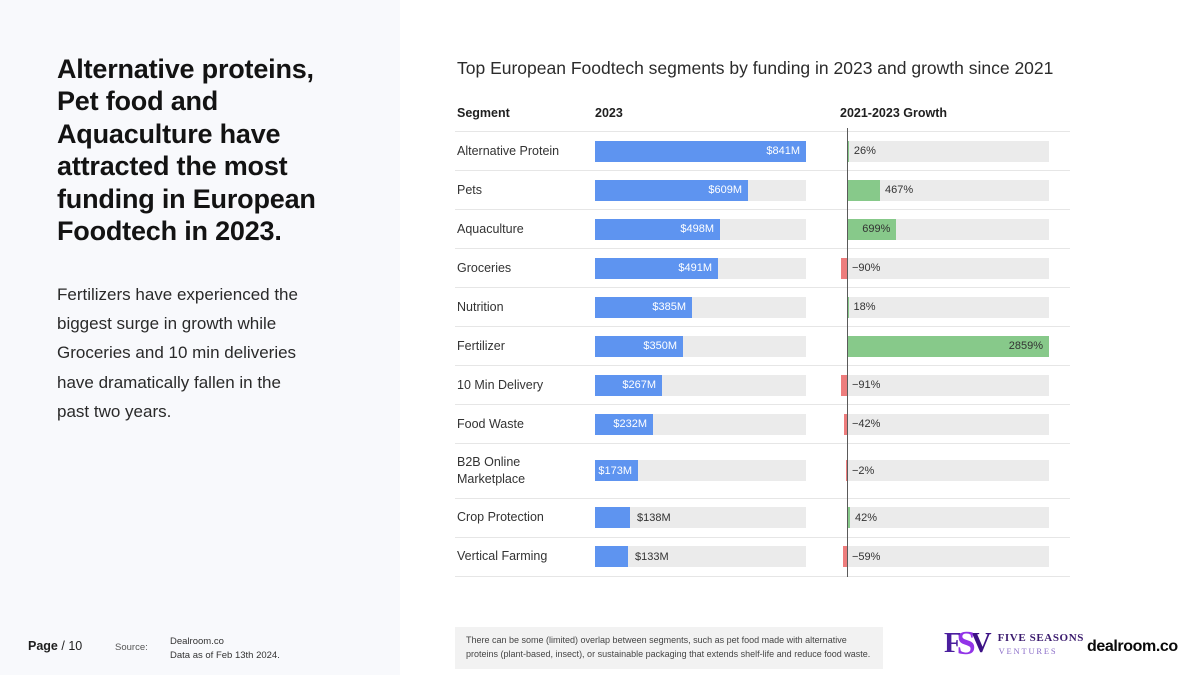 The height and width of the screenshot is (675, 1200). Describe the element at coordinates (490, 423) in the screenshot. I see `segment-label: Food Waste` at that location.